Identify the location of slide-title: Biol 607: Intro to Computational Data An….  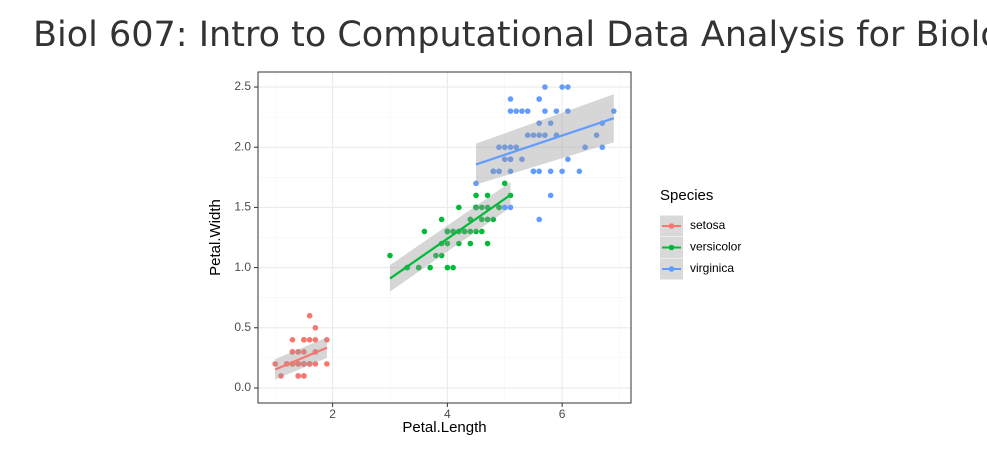
(510, 35).